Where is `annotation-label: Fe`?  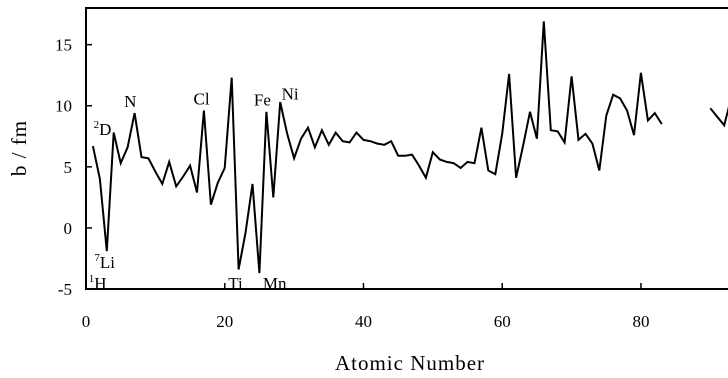 annotation-label: Fe is located at coordinates (262, 100).